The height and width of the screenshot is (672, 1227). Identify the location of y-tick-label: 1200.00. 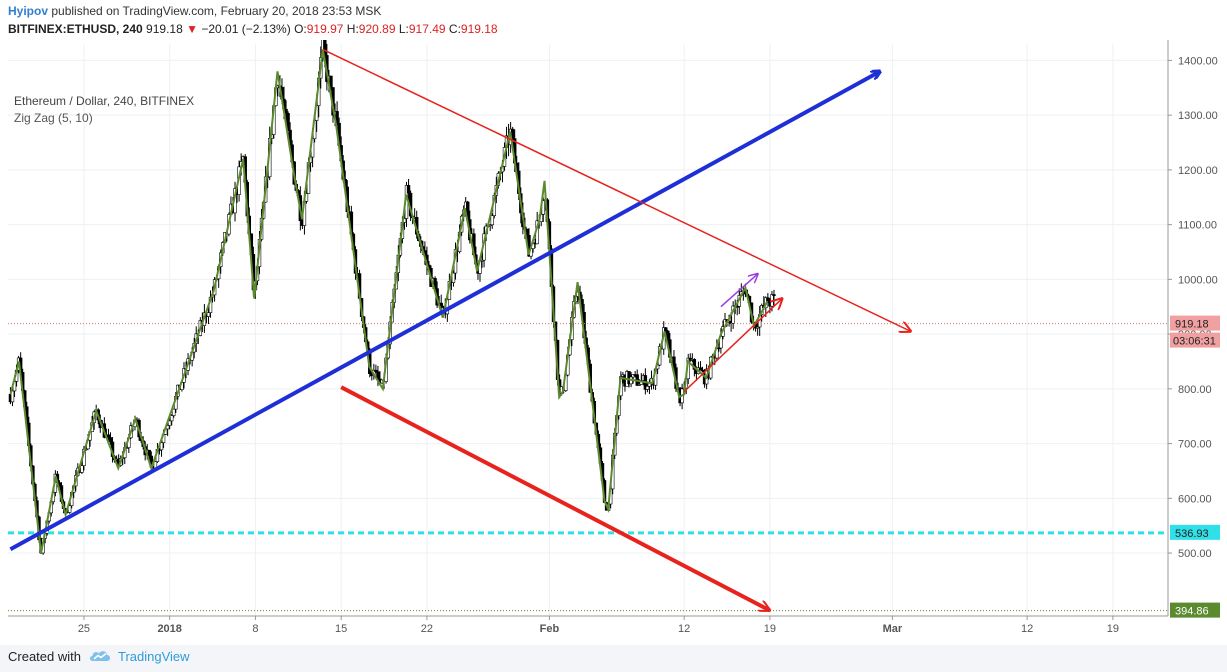
(1198, 171).